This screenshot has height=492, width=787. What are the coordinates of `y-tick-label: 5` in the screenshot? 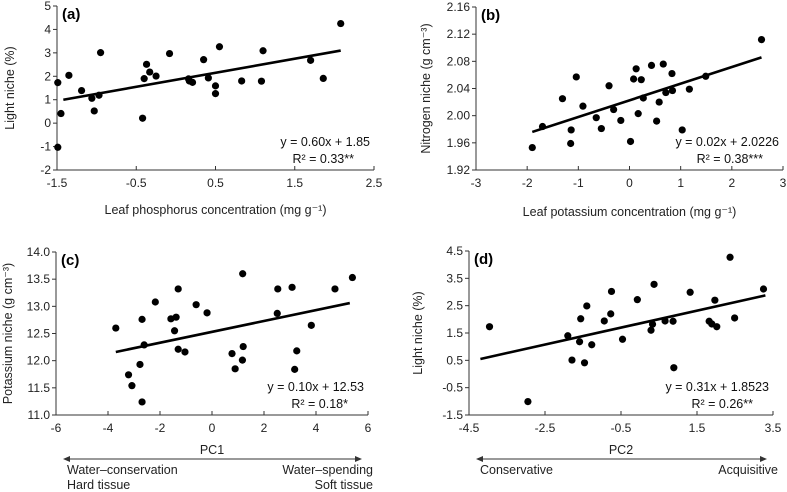 It's located at (47, 6).